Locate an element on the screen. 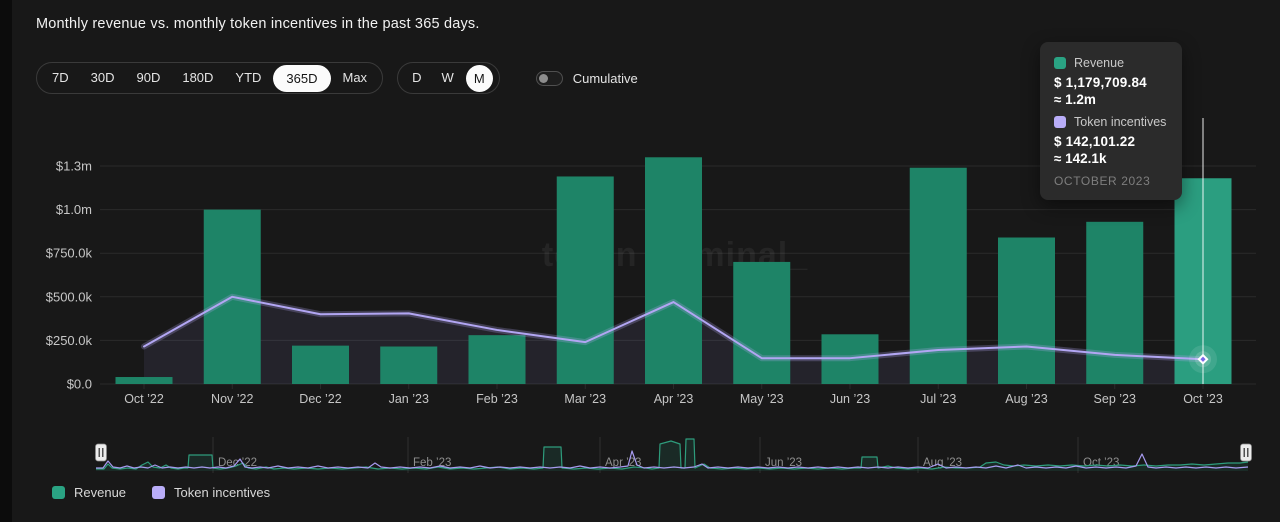 The image size is (1280, 522). revenue-swatch-icon is located at coordinates (1060, 63).